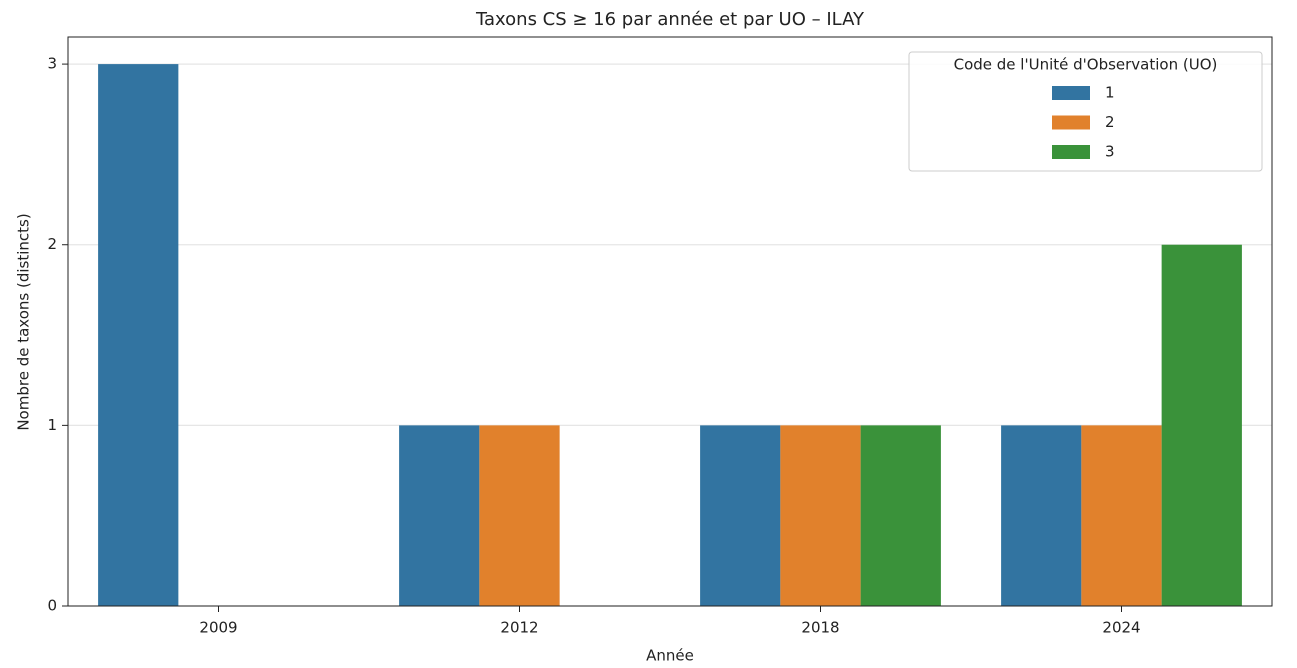 Image resolution: width=1297 pixels, height=668 pixels. Describe the element at coordinates (1121, 628) in the screenshot. I see `x-tick-label: 2024` at that location.